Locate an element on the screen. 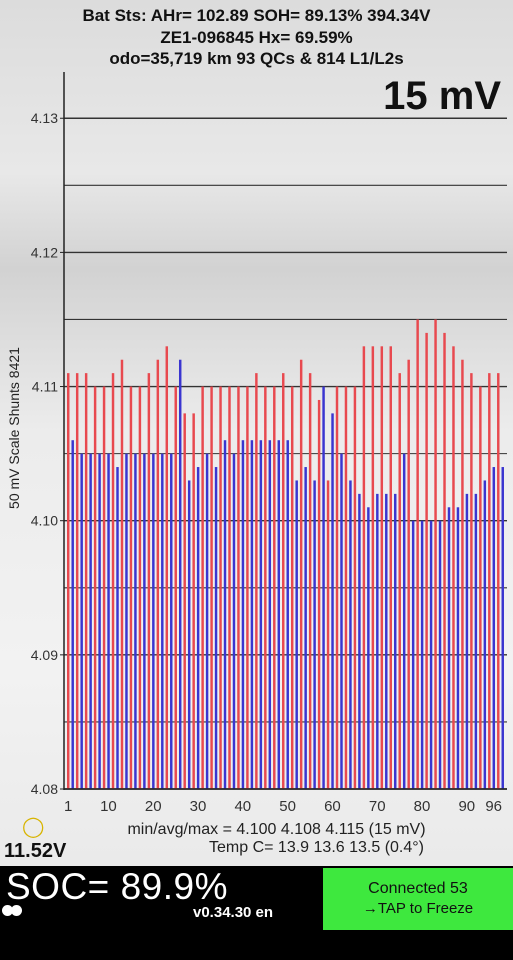 This screenshot has height=960, width=513. y-tick-label: 4.11 is located at coordinates (45, 387).